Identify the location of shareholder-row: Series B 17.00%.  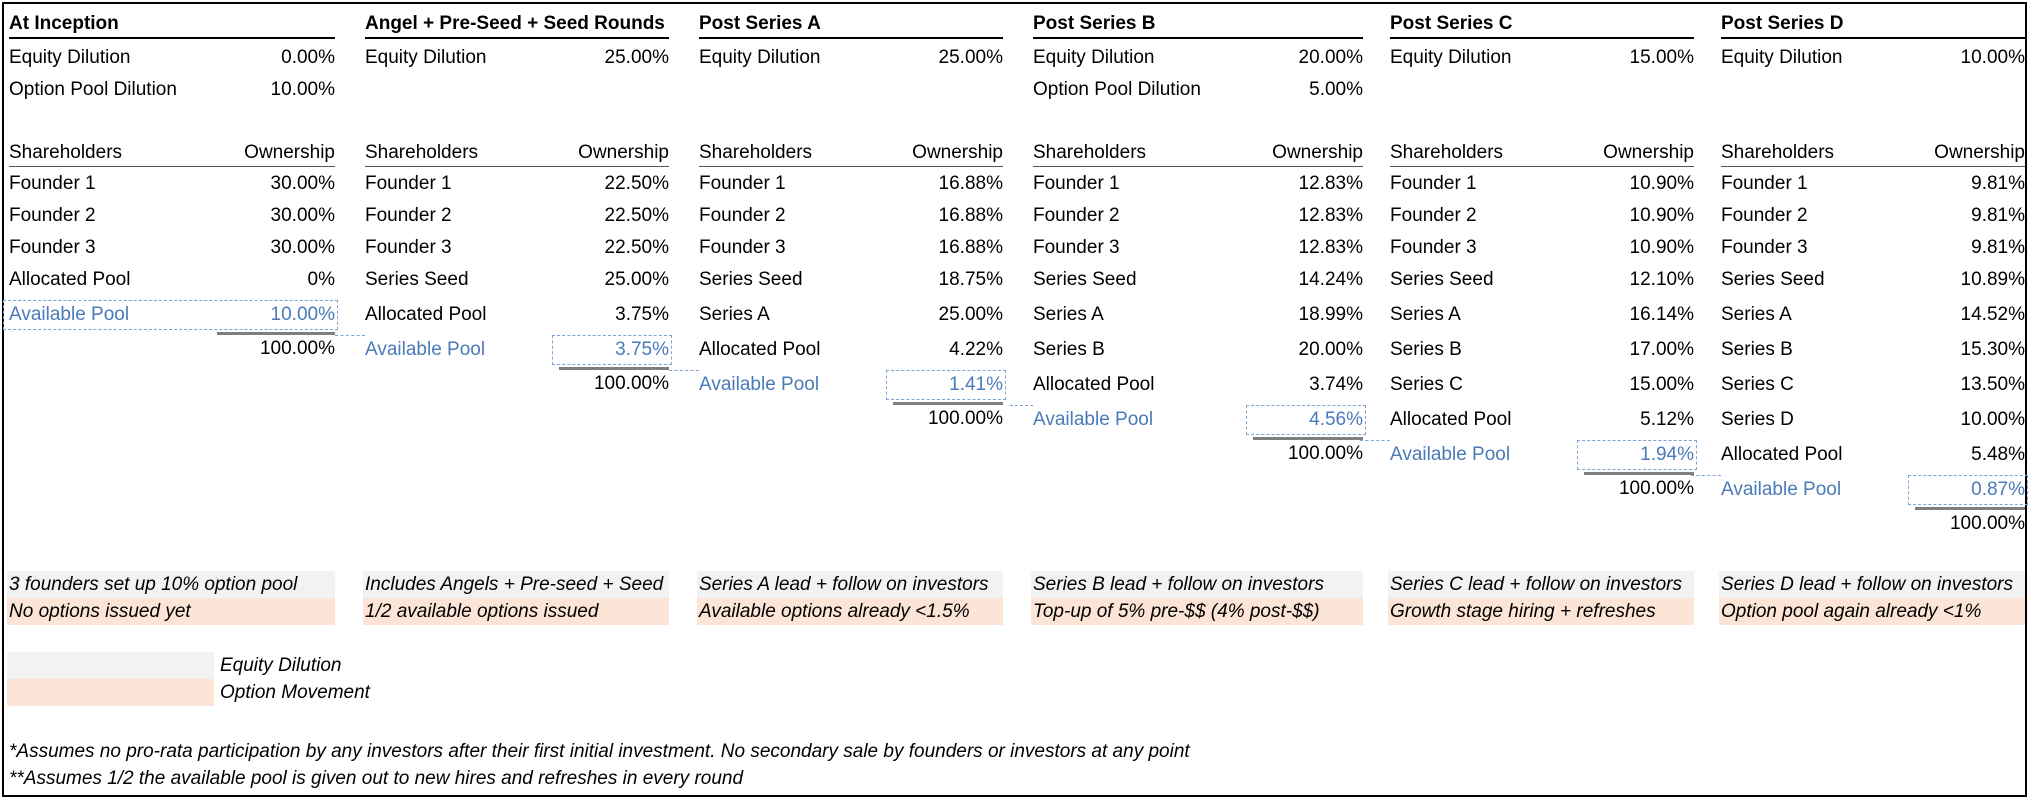
(1542, 350).